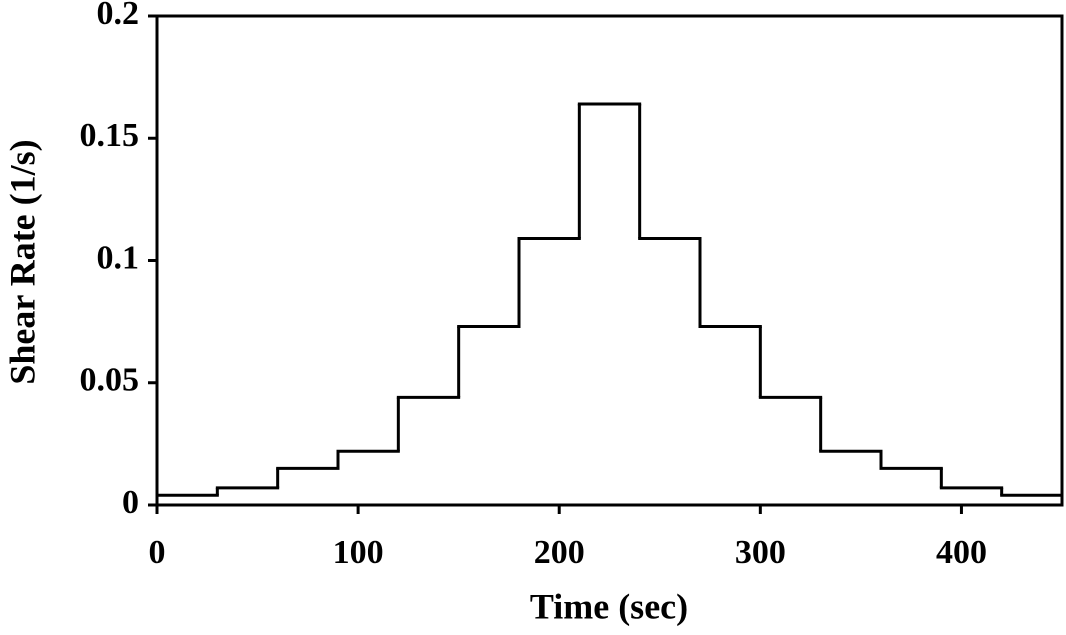 Image resolution: width=1066 pixels, height=635 pixels. What do you see at coordinates (157, 552) in the screenshot?
I see `x-tick-label: 0` at bounding box center [157, 552].